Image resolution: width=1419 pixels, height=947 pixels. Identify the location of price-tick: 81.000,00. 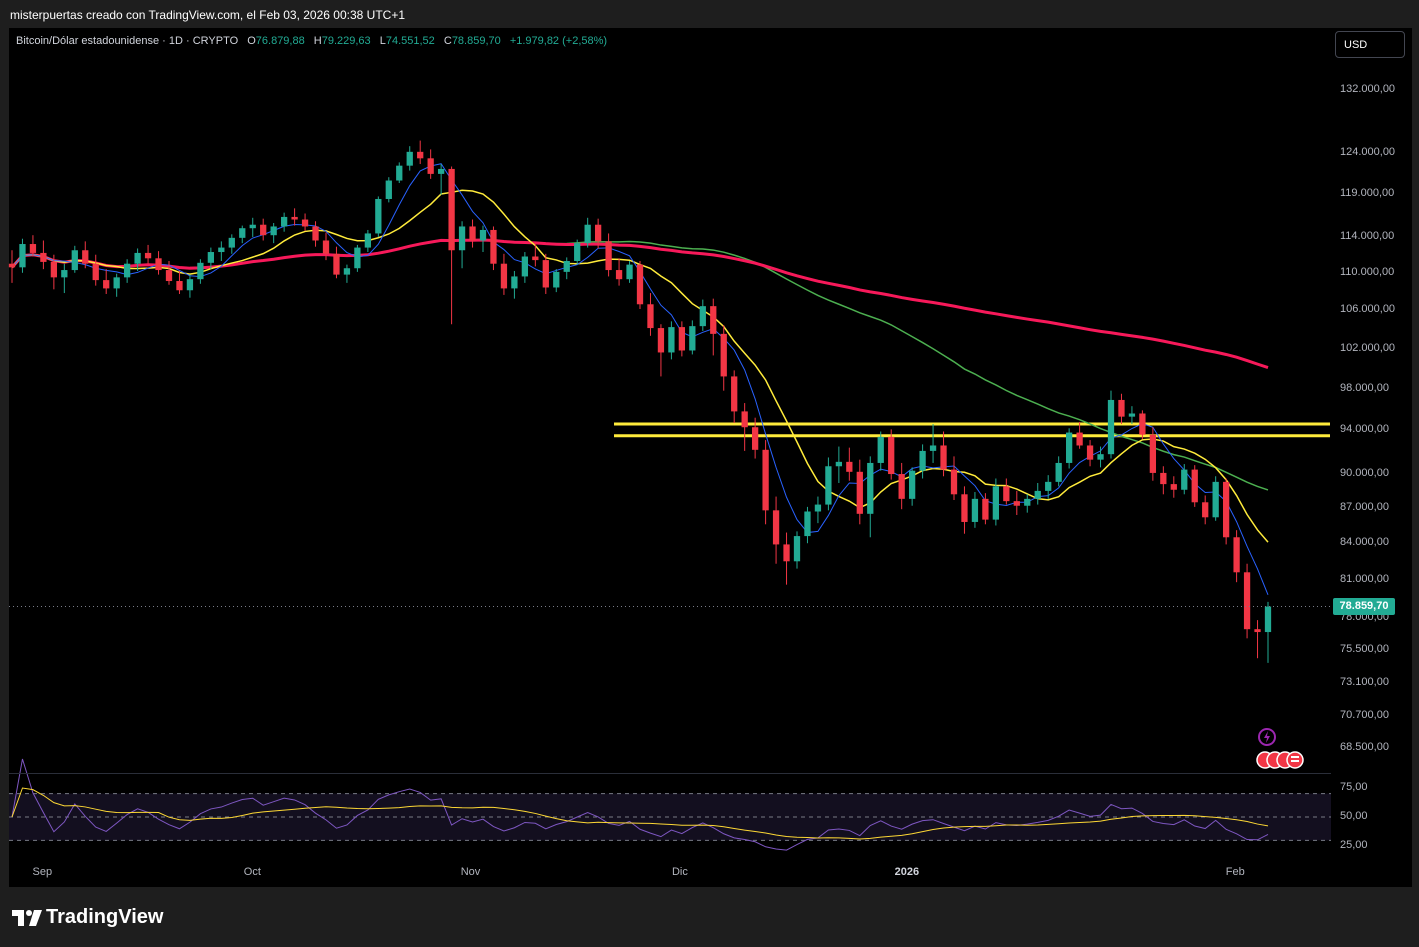
(1364, 578).